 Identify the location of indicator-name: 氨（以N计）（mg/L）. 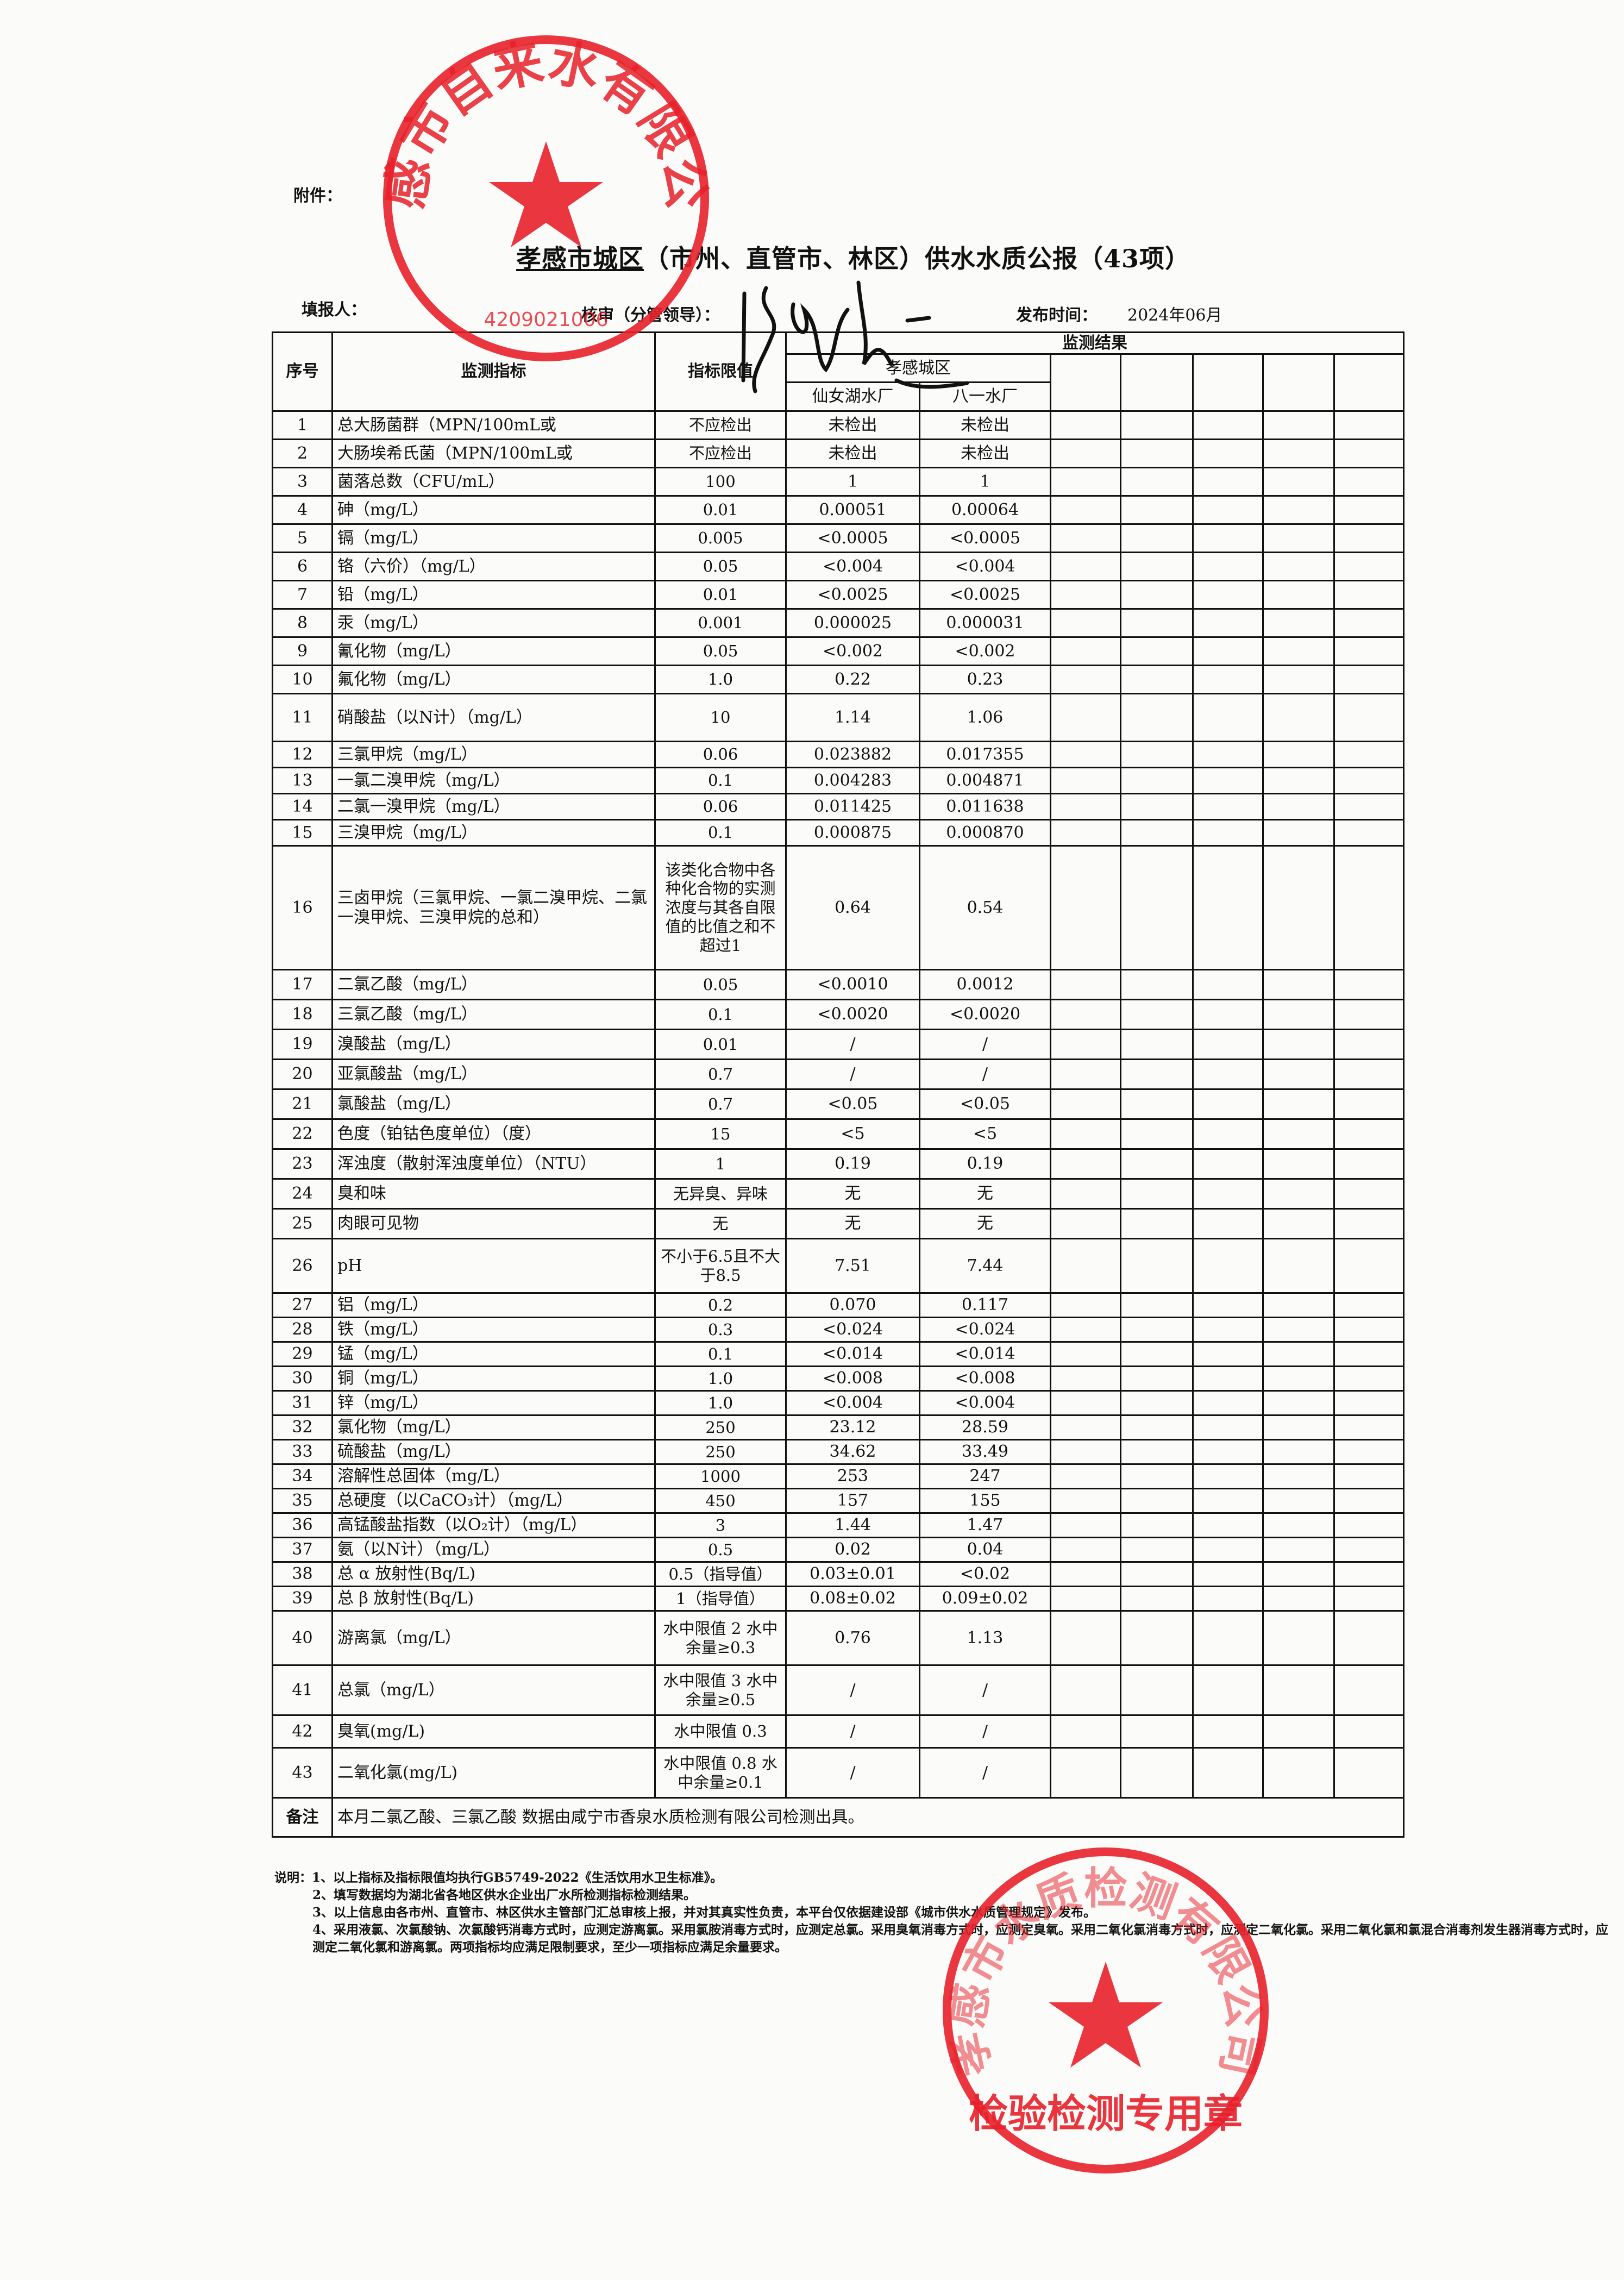
(494, 1550).